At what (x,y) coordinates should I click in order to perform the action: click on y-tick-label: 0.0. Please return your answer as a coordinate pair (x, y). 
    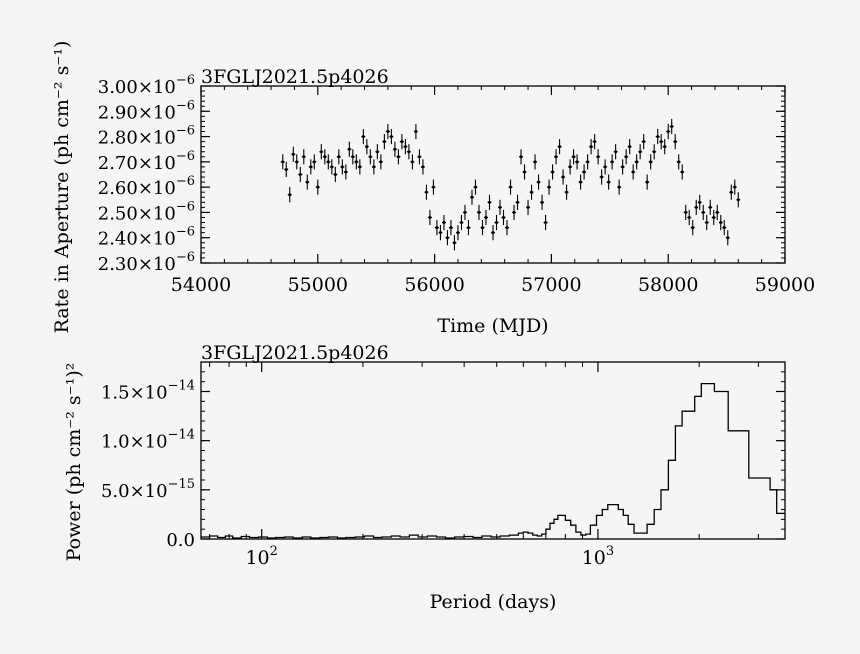
    Looking at the image, I should click on (180, 540).